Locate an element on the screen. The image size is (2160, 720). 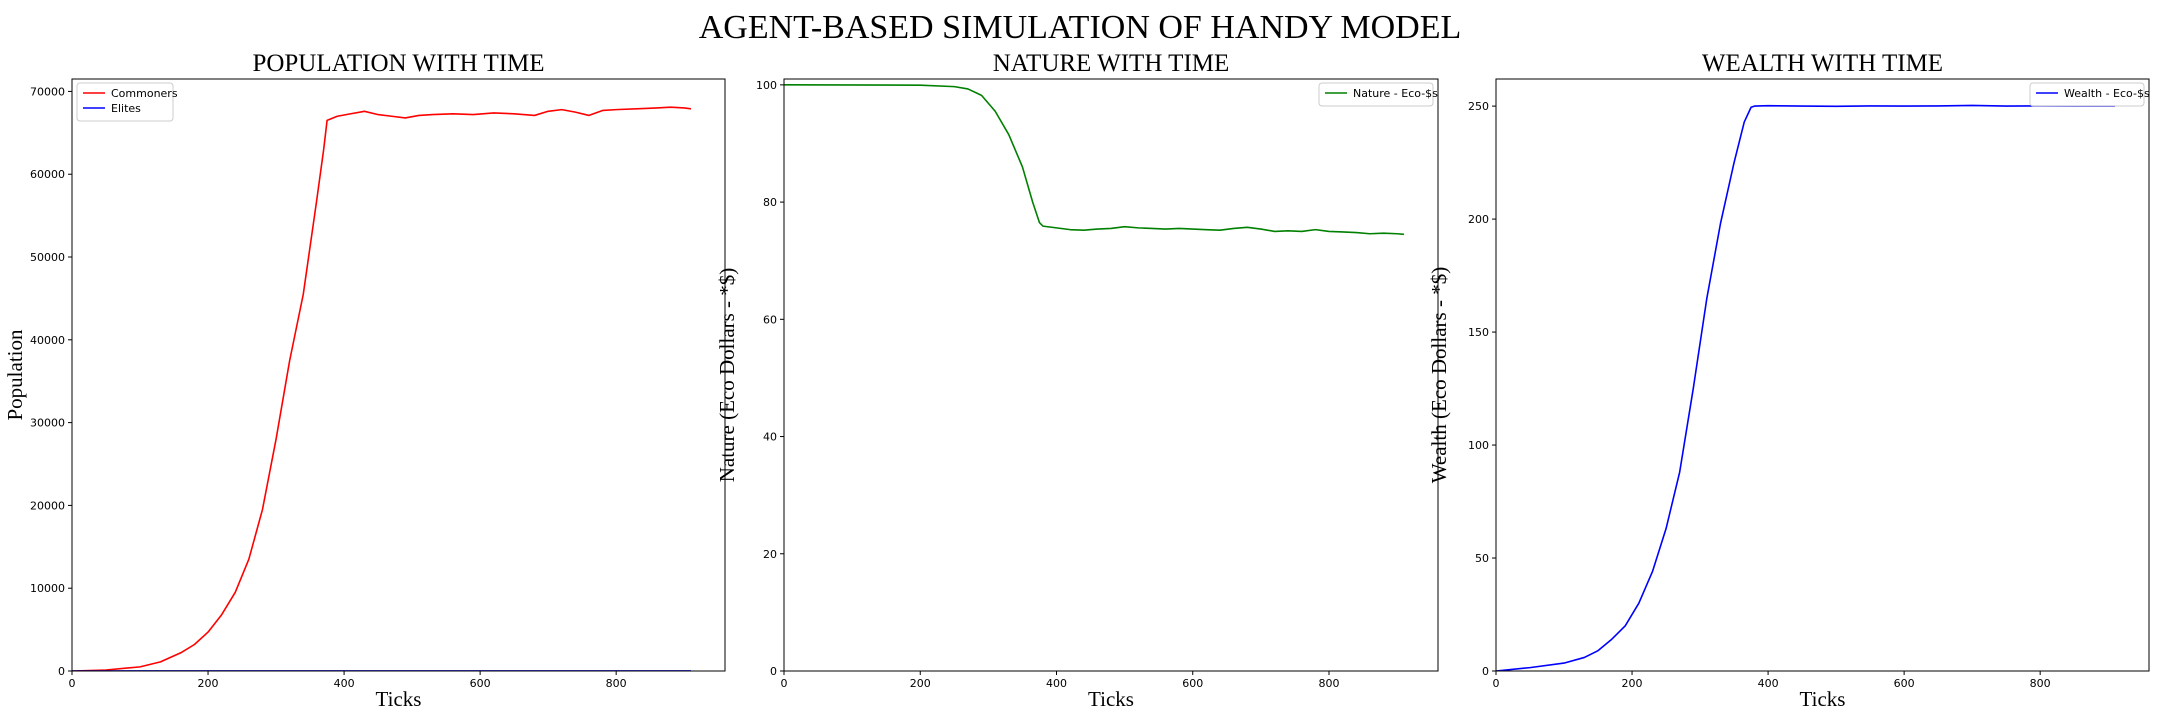
legend: Nature - Eco-$s is located at coordinates (1378, 94).